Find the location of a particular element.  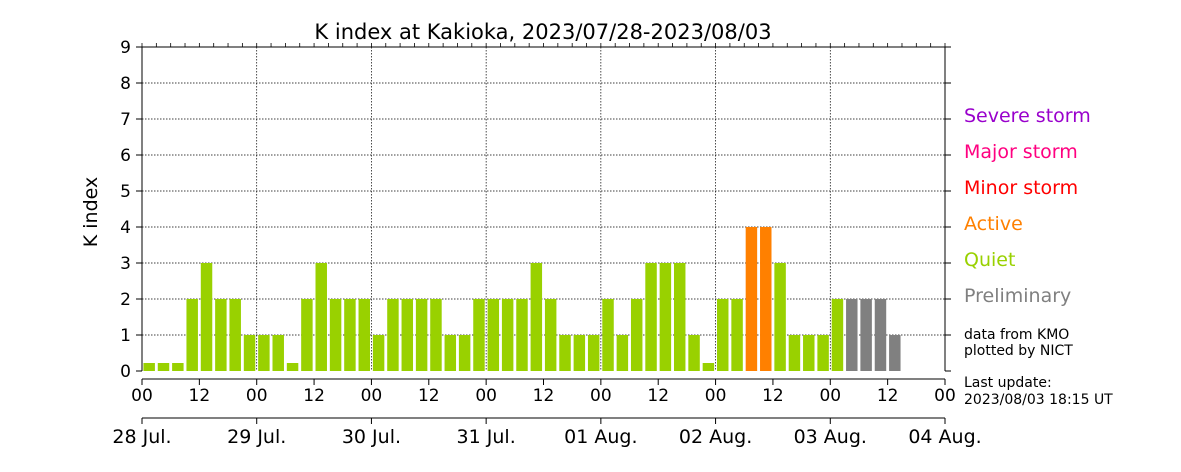

y-tick-label: 3 is located at coordinates (125, 264).